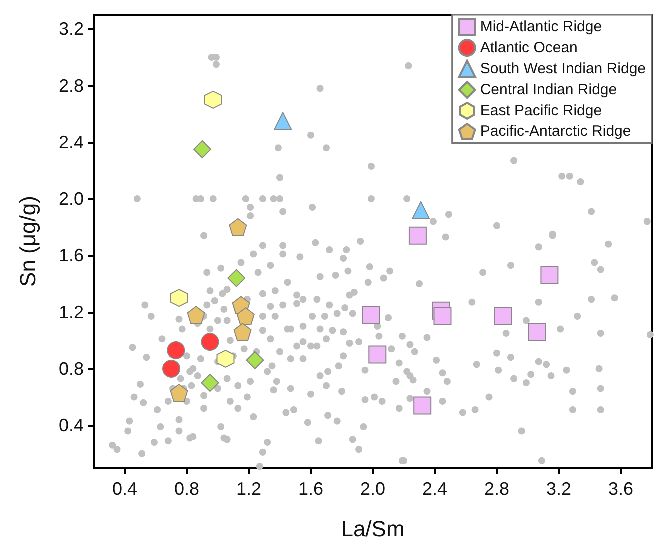  I want to click on y-tick-label: 3.2, so click(71, 29).